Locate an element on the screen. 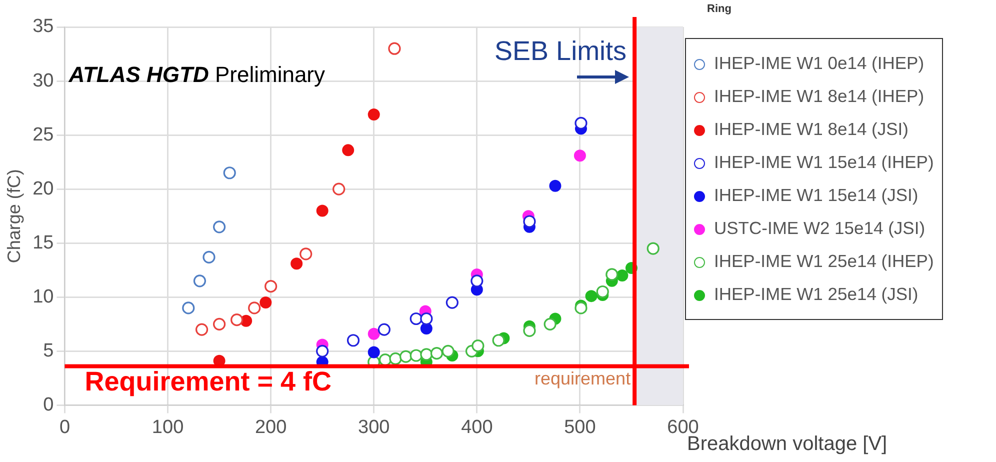 The image size is (996, 462). x-tick-label: 200 is located at coordinates (270, 427).